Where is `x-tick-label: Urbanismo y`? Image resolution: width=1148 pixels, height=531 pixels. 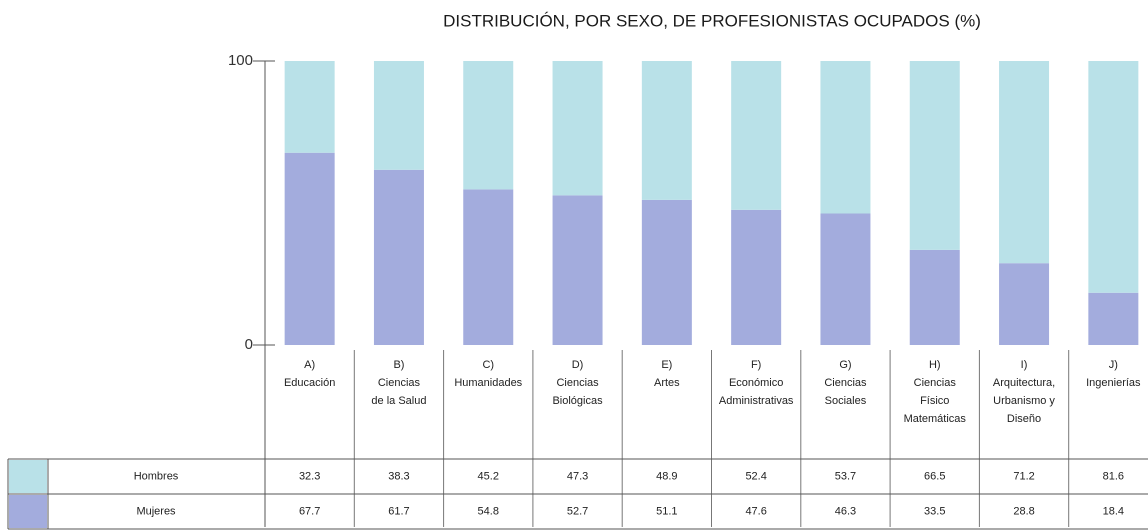
x-tick-label: Urbanismo y is located at coordinates (1024, 401).